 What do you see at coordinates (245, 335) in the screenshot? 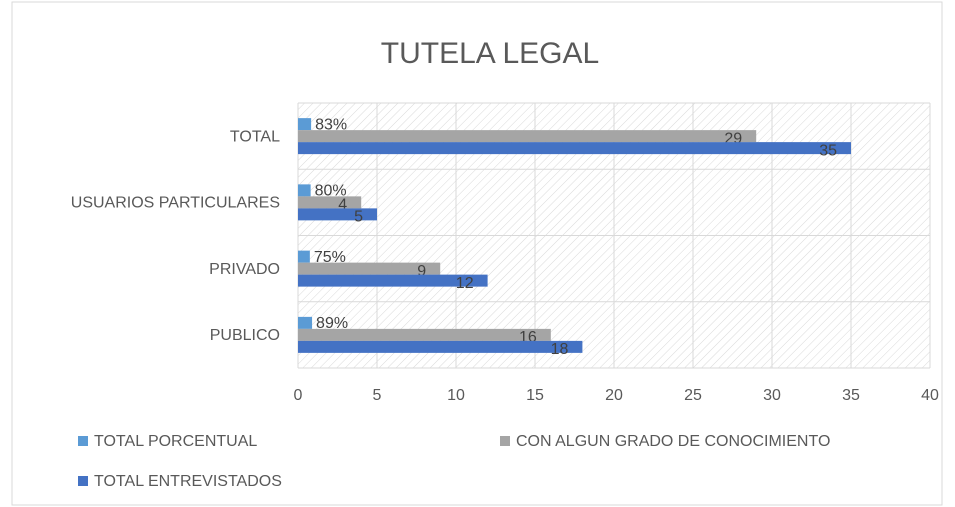
I see `y-tick-label: PUBLICO` at bounding box center [245, 335].